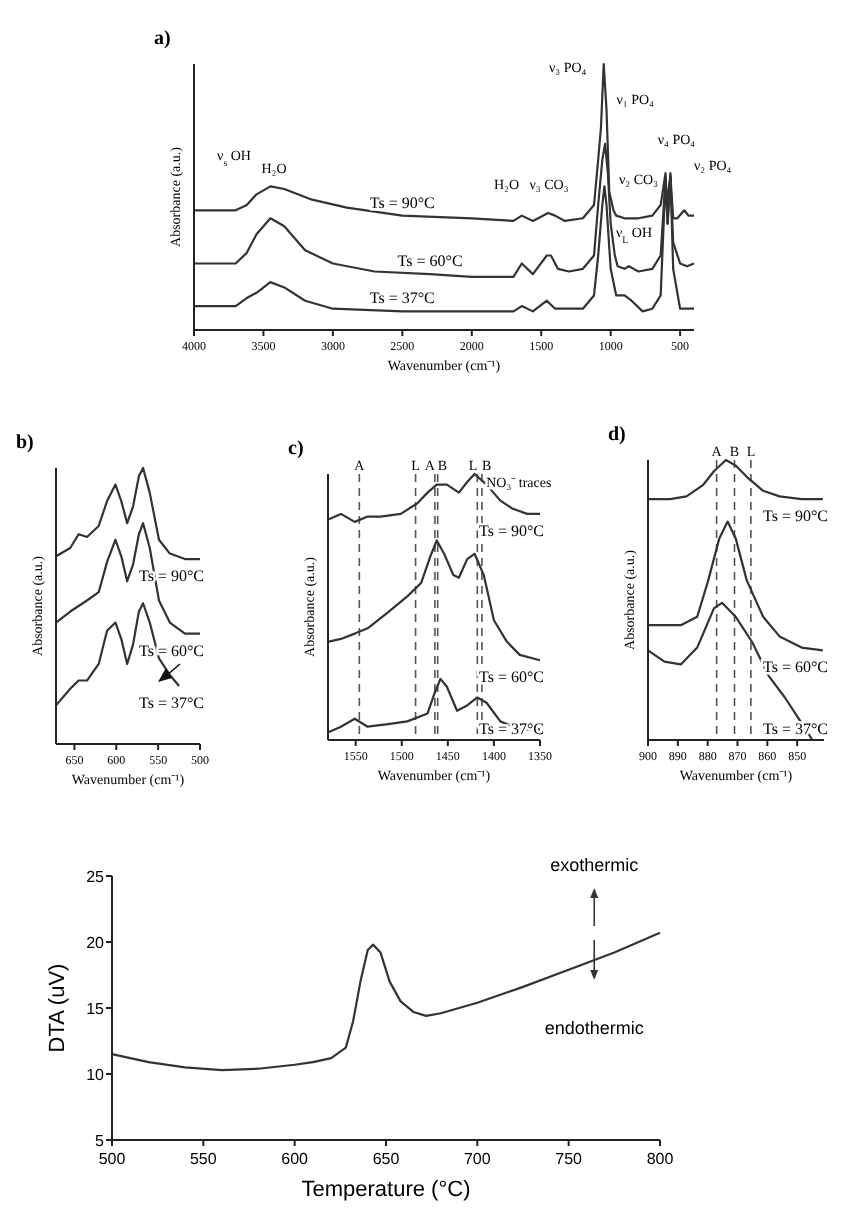 This screenshot has width=866, height=1218. Describe the element at coordinates (594, 1028) in the screenshot. I see `annotation: endothermic` at that location.